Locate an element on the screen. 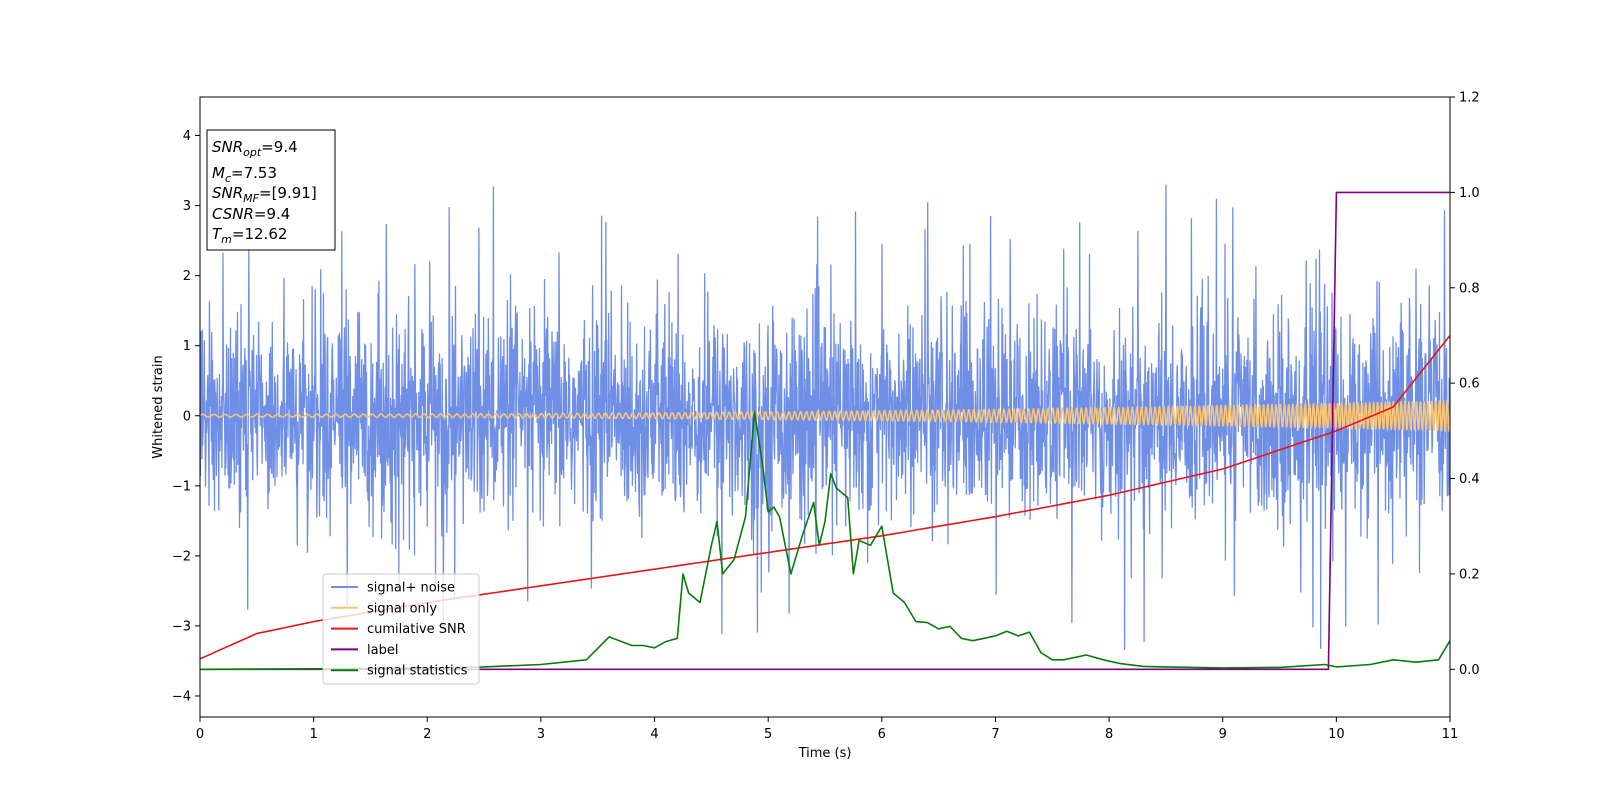  x-tick-label: 7 is located at coordinates (995, 734).